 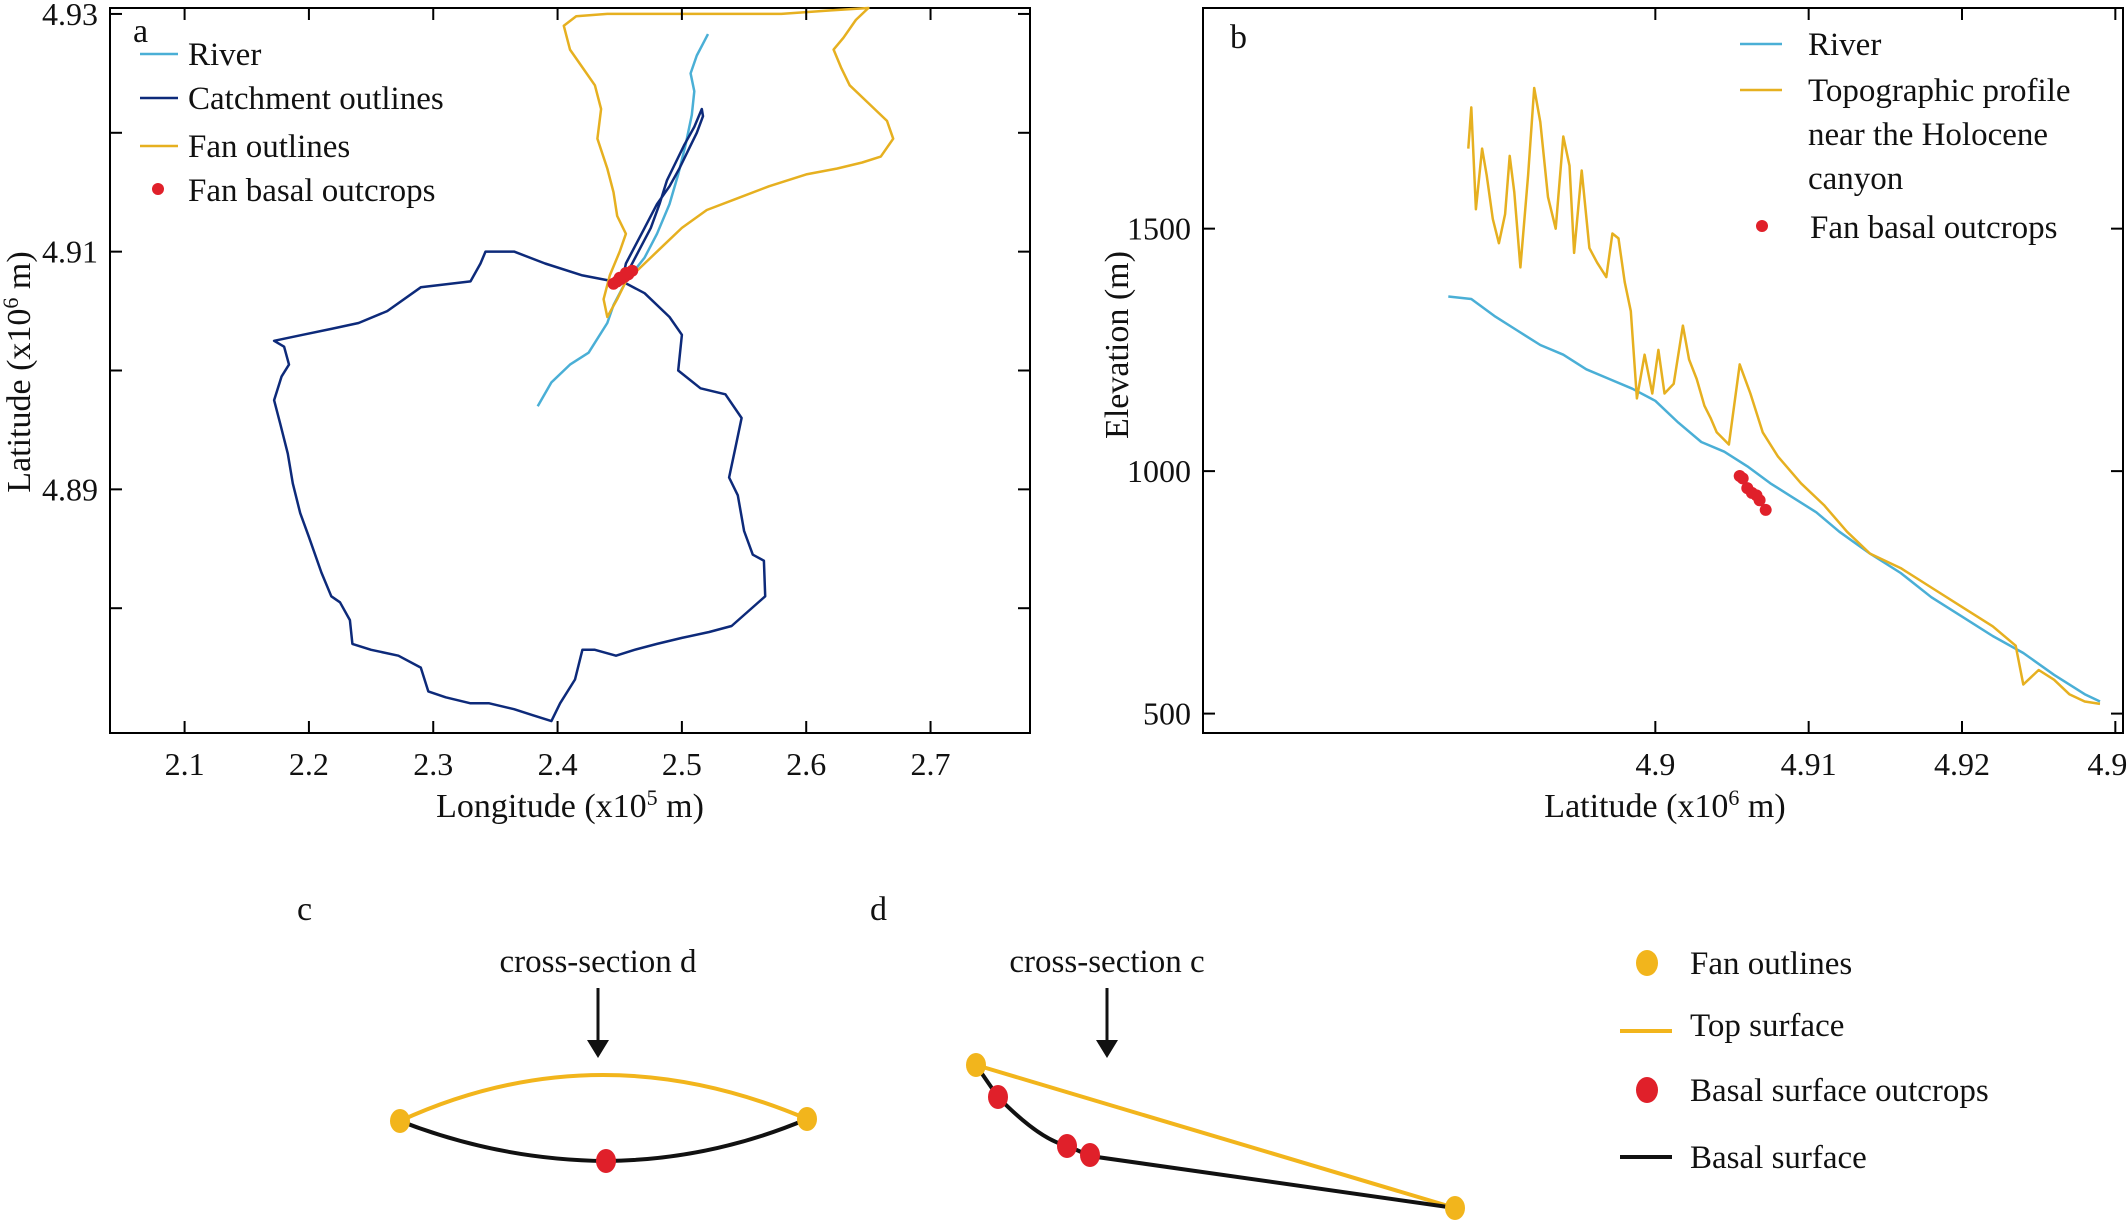 What do you see at coordinates (1167, 1055) in the screenshot?
I see `panel-d: d cross-section c` at bounding box center [1167, 1055].